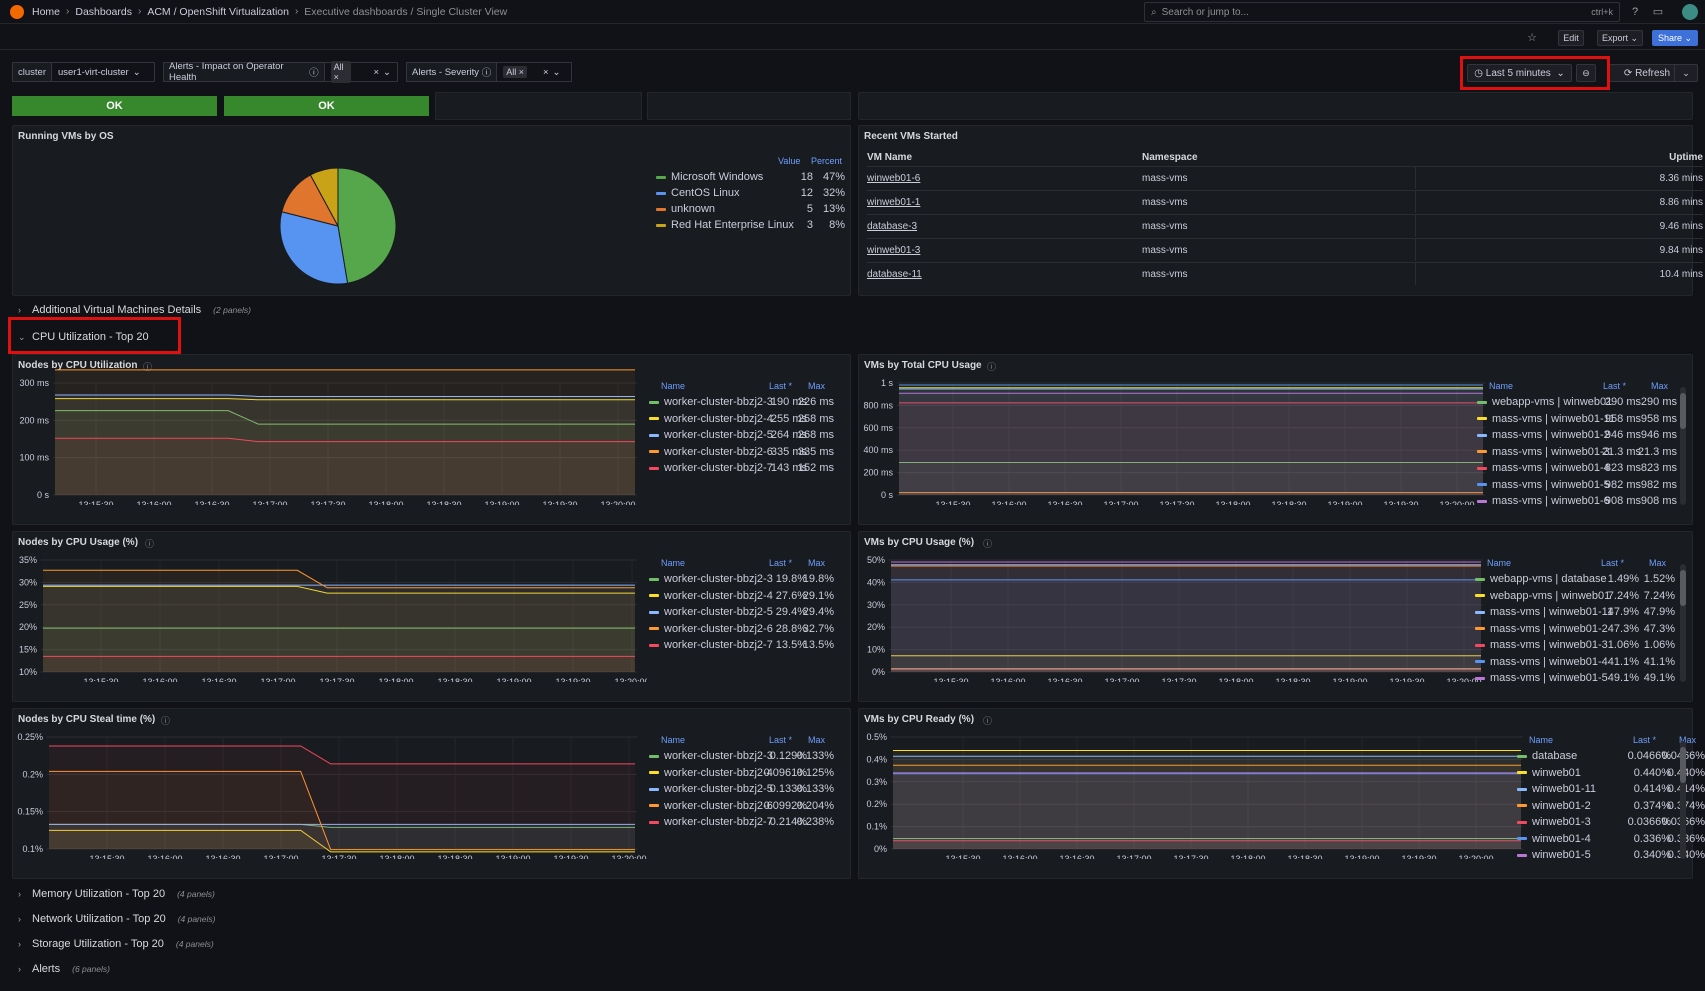 The image size is (1705, 991). I want to click on legend-item: worker-cluster-bbzj2-5 264 ms 268 ms, so click(743, 435).